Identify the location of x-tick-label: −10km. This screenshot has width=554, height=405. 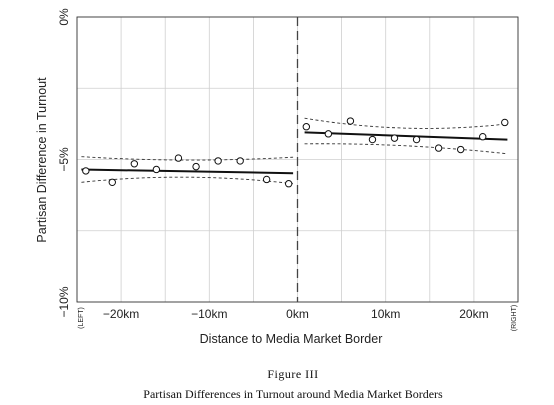
(209, 314).